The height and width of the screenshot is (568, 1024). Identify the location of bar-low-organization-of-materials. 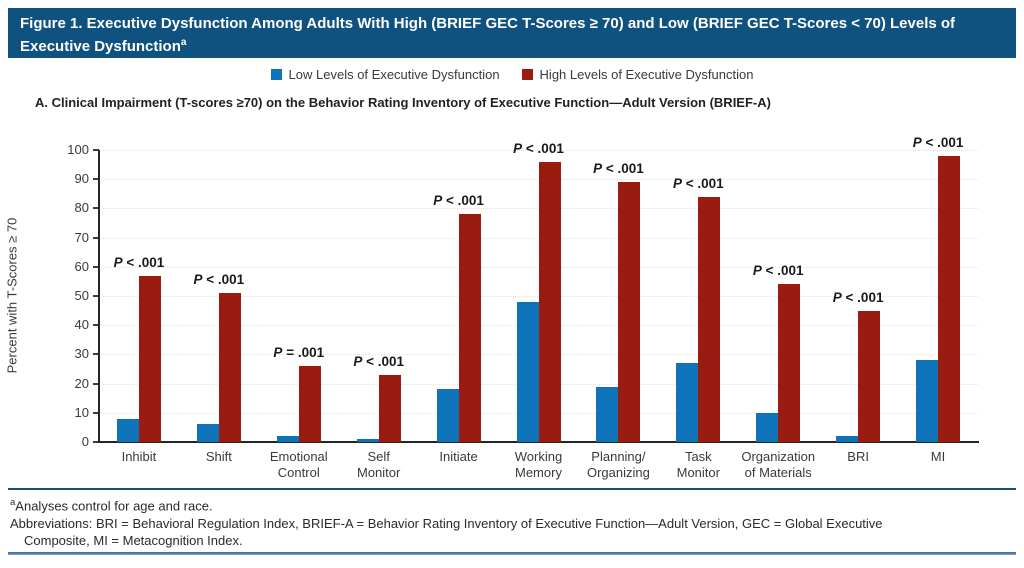
(767, 427).